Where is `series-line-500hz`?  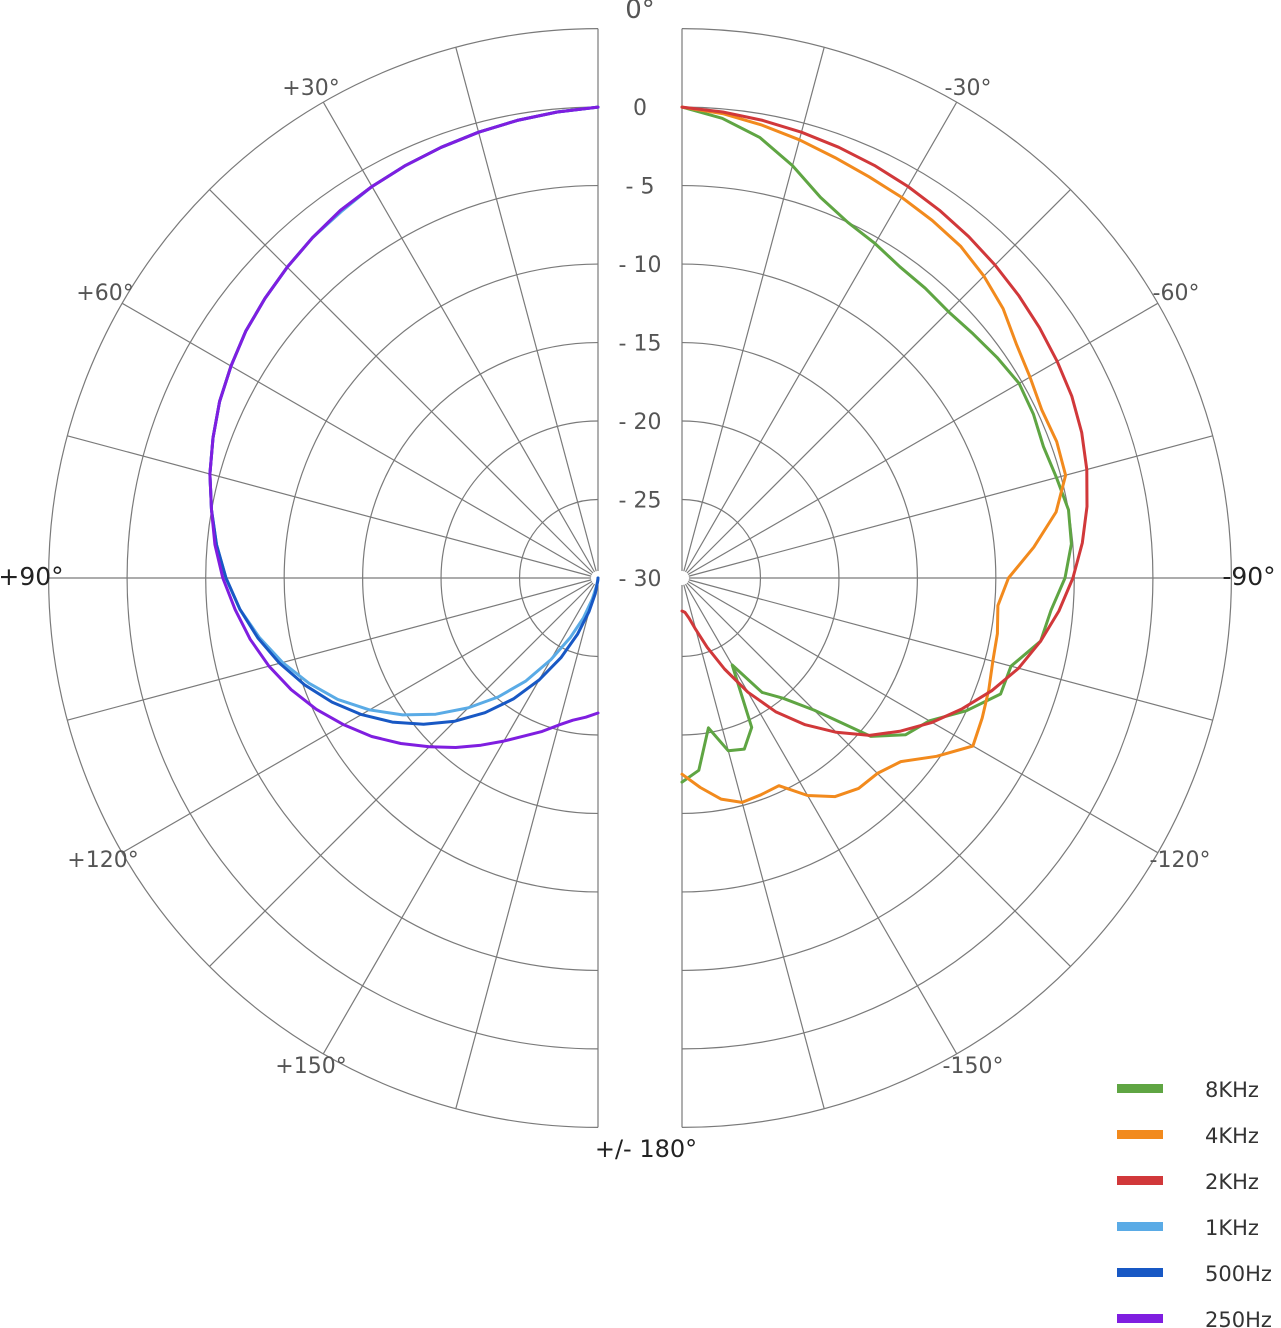
series-line-500hz is located at coordinates (404, 415).